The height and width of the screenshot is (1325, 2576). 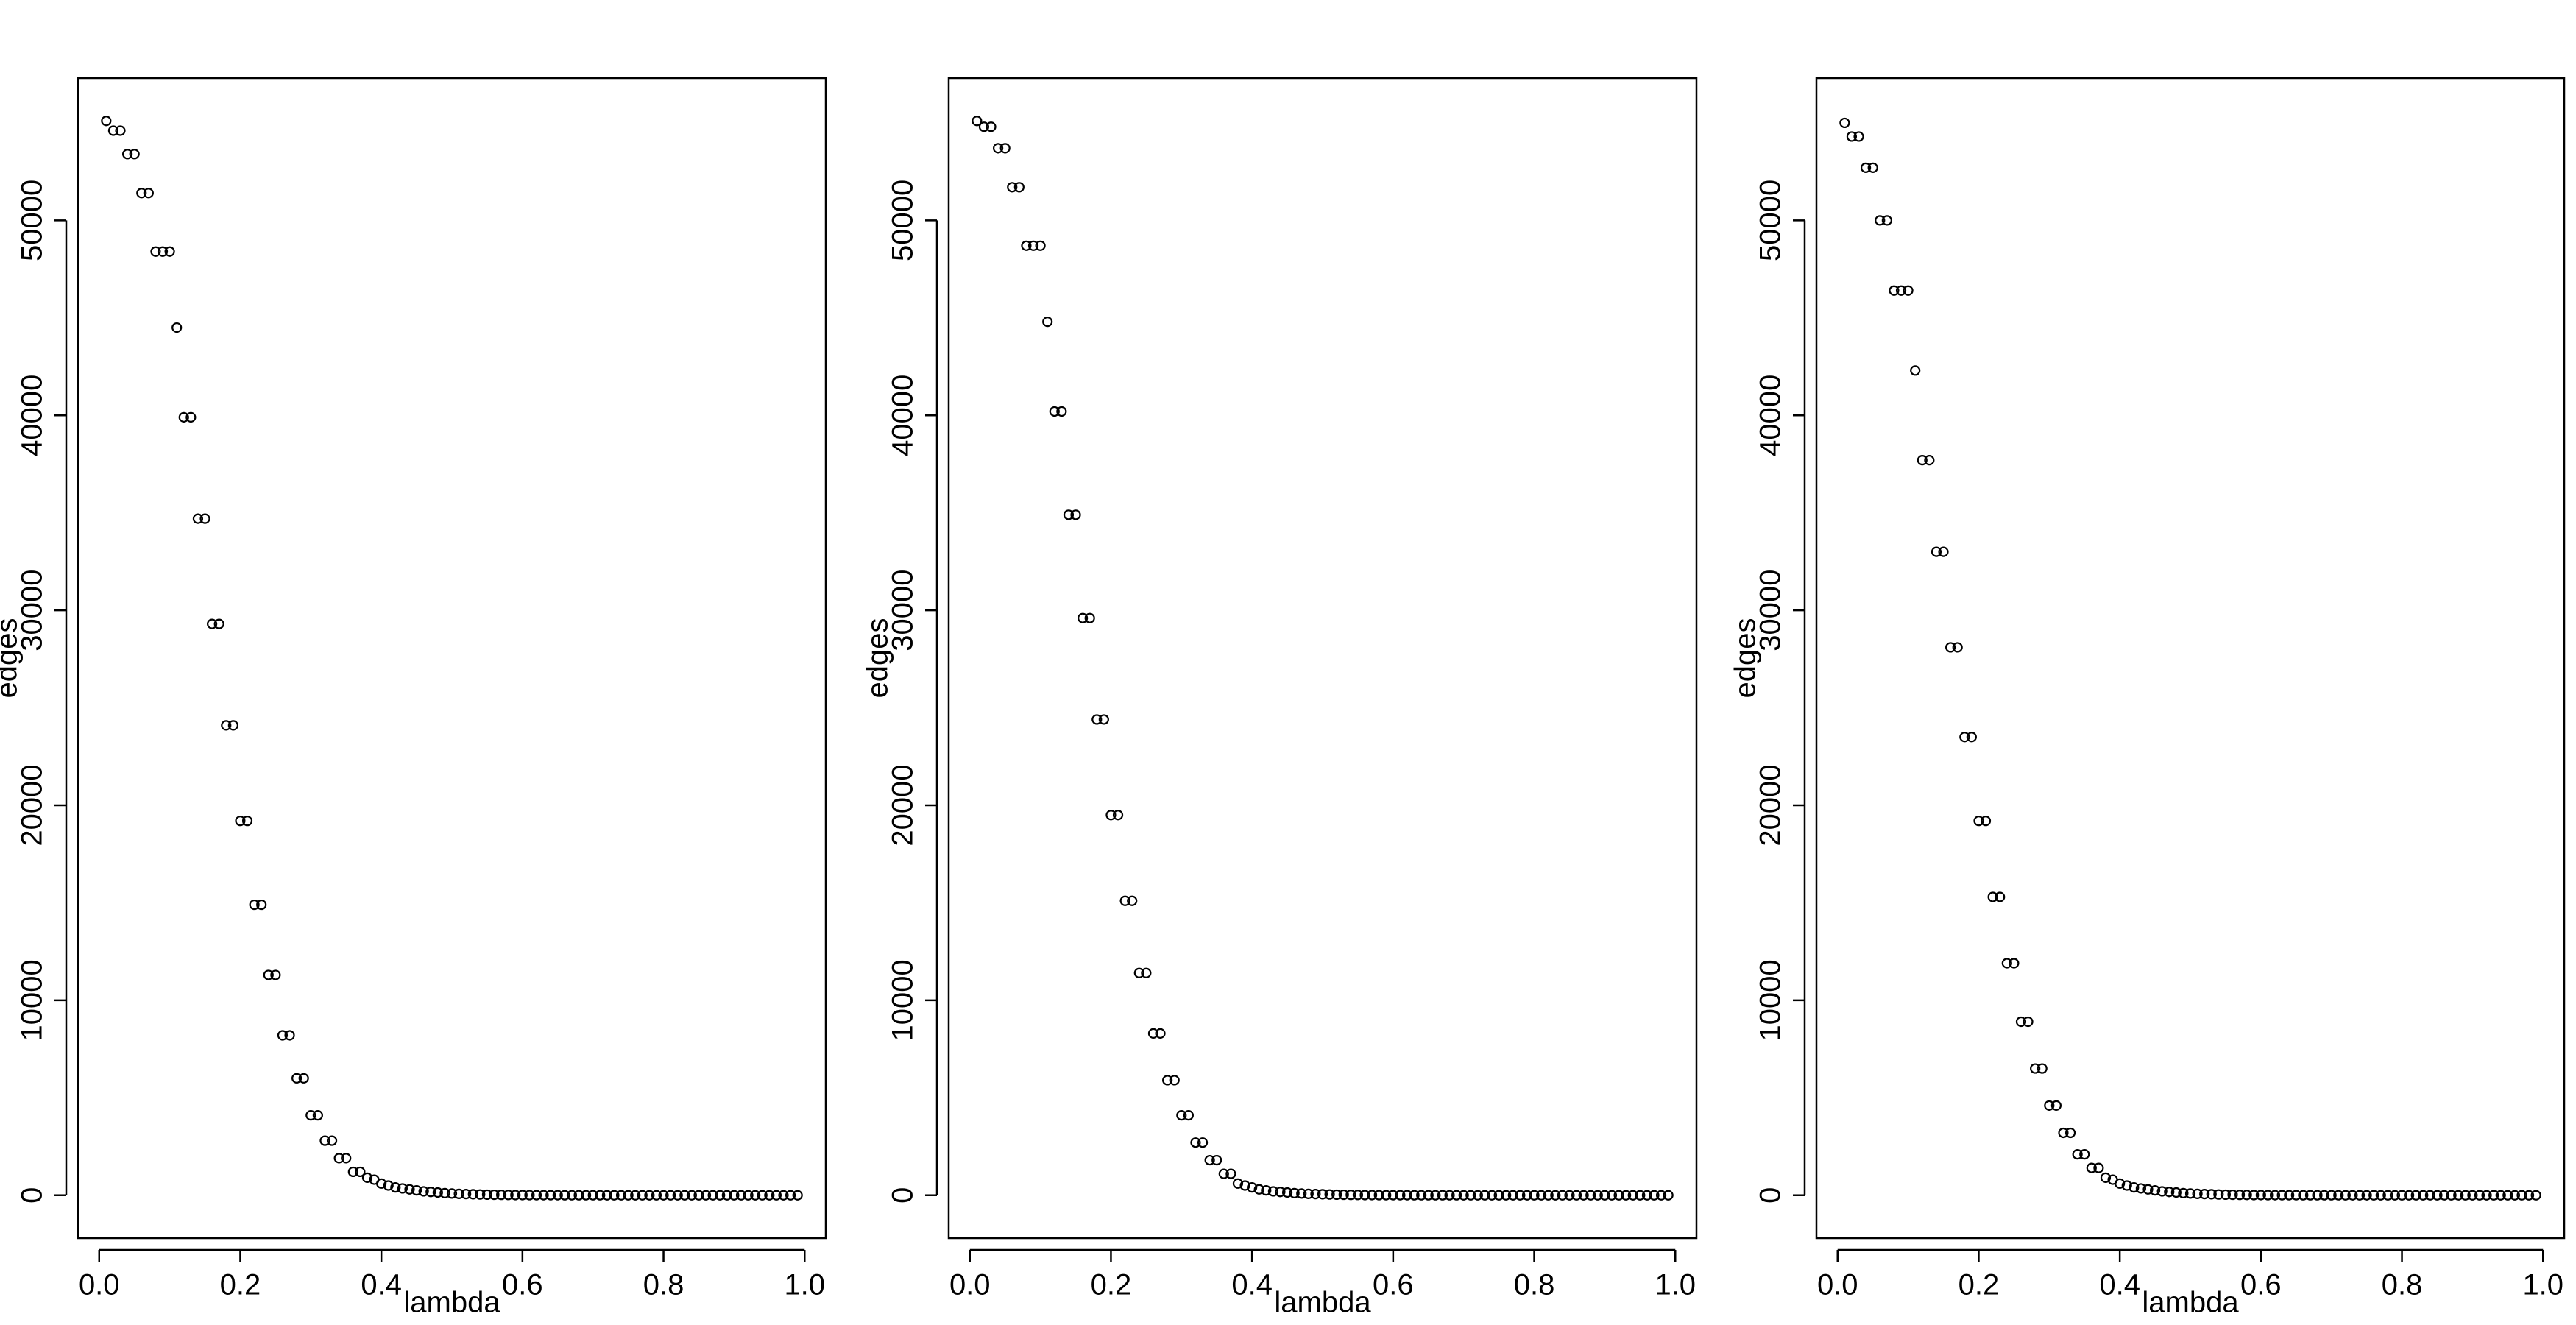 I want to click on x-tick-label: 0.6, so click(x=2261, y=1285).